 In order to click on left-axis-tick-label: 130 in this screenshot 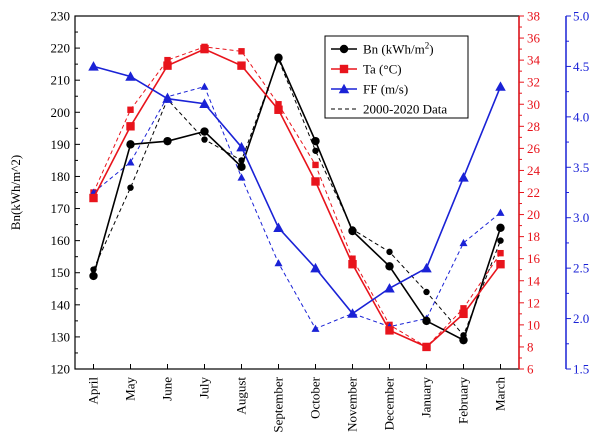, I will do `click(61, 336)`.